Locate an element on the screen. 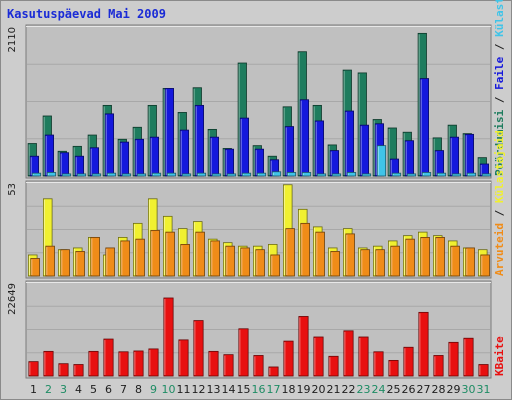  bar-top-külastusi-26 is located at coordinates (411, 175).